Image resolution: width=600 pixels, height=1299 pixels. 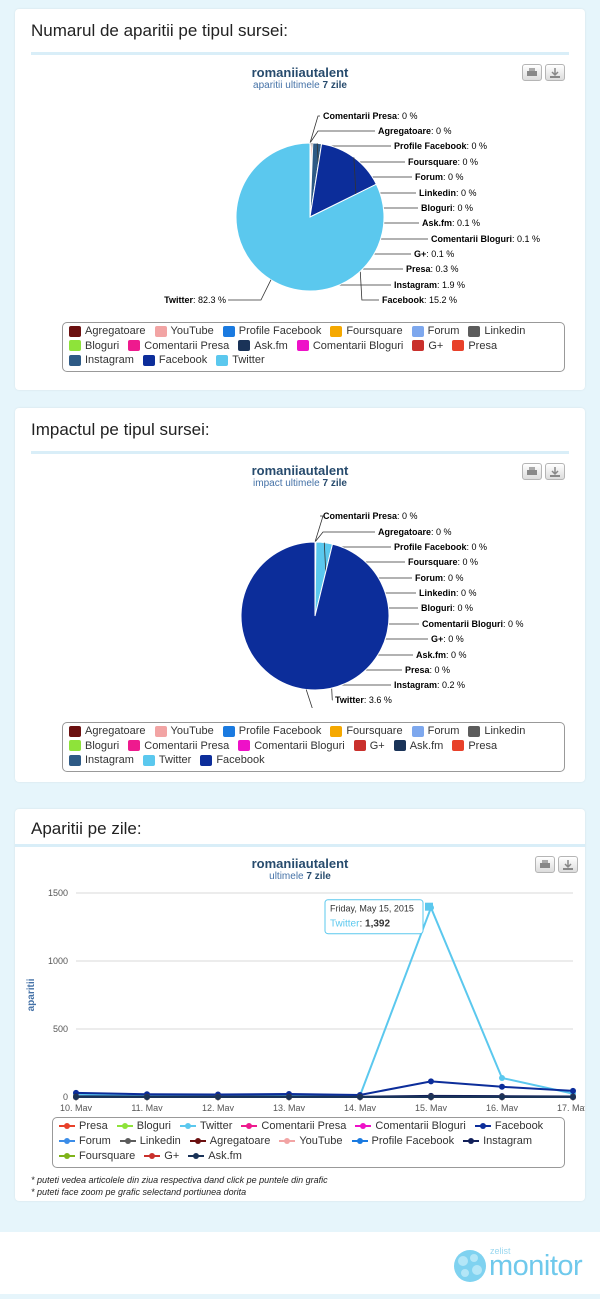 I want to click on pie-label-g: G+: 0.1 %, so click(x=434, y=254).